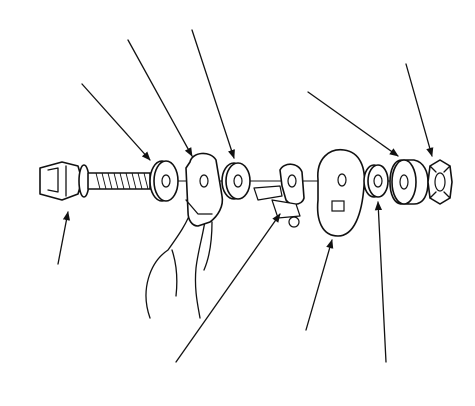 The width and height of the screenshot is (475, 406). I want to click on adjusting-cam-plate, so click(341, 193).